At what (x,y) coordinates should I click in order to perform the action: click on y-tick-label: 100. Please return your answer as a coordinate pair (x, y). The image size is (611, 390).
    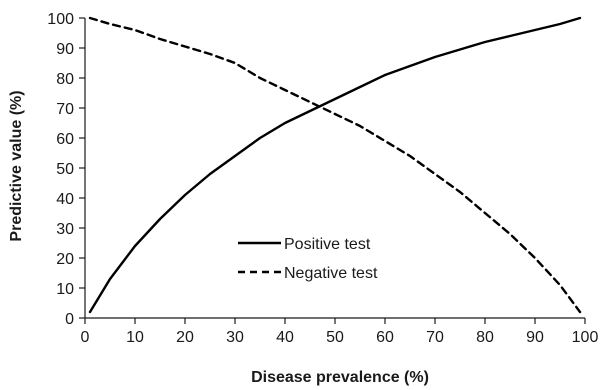
    Looking at the image, I should click on (60, 19).